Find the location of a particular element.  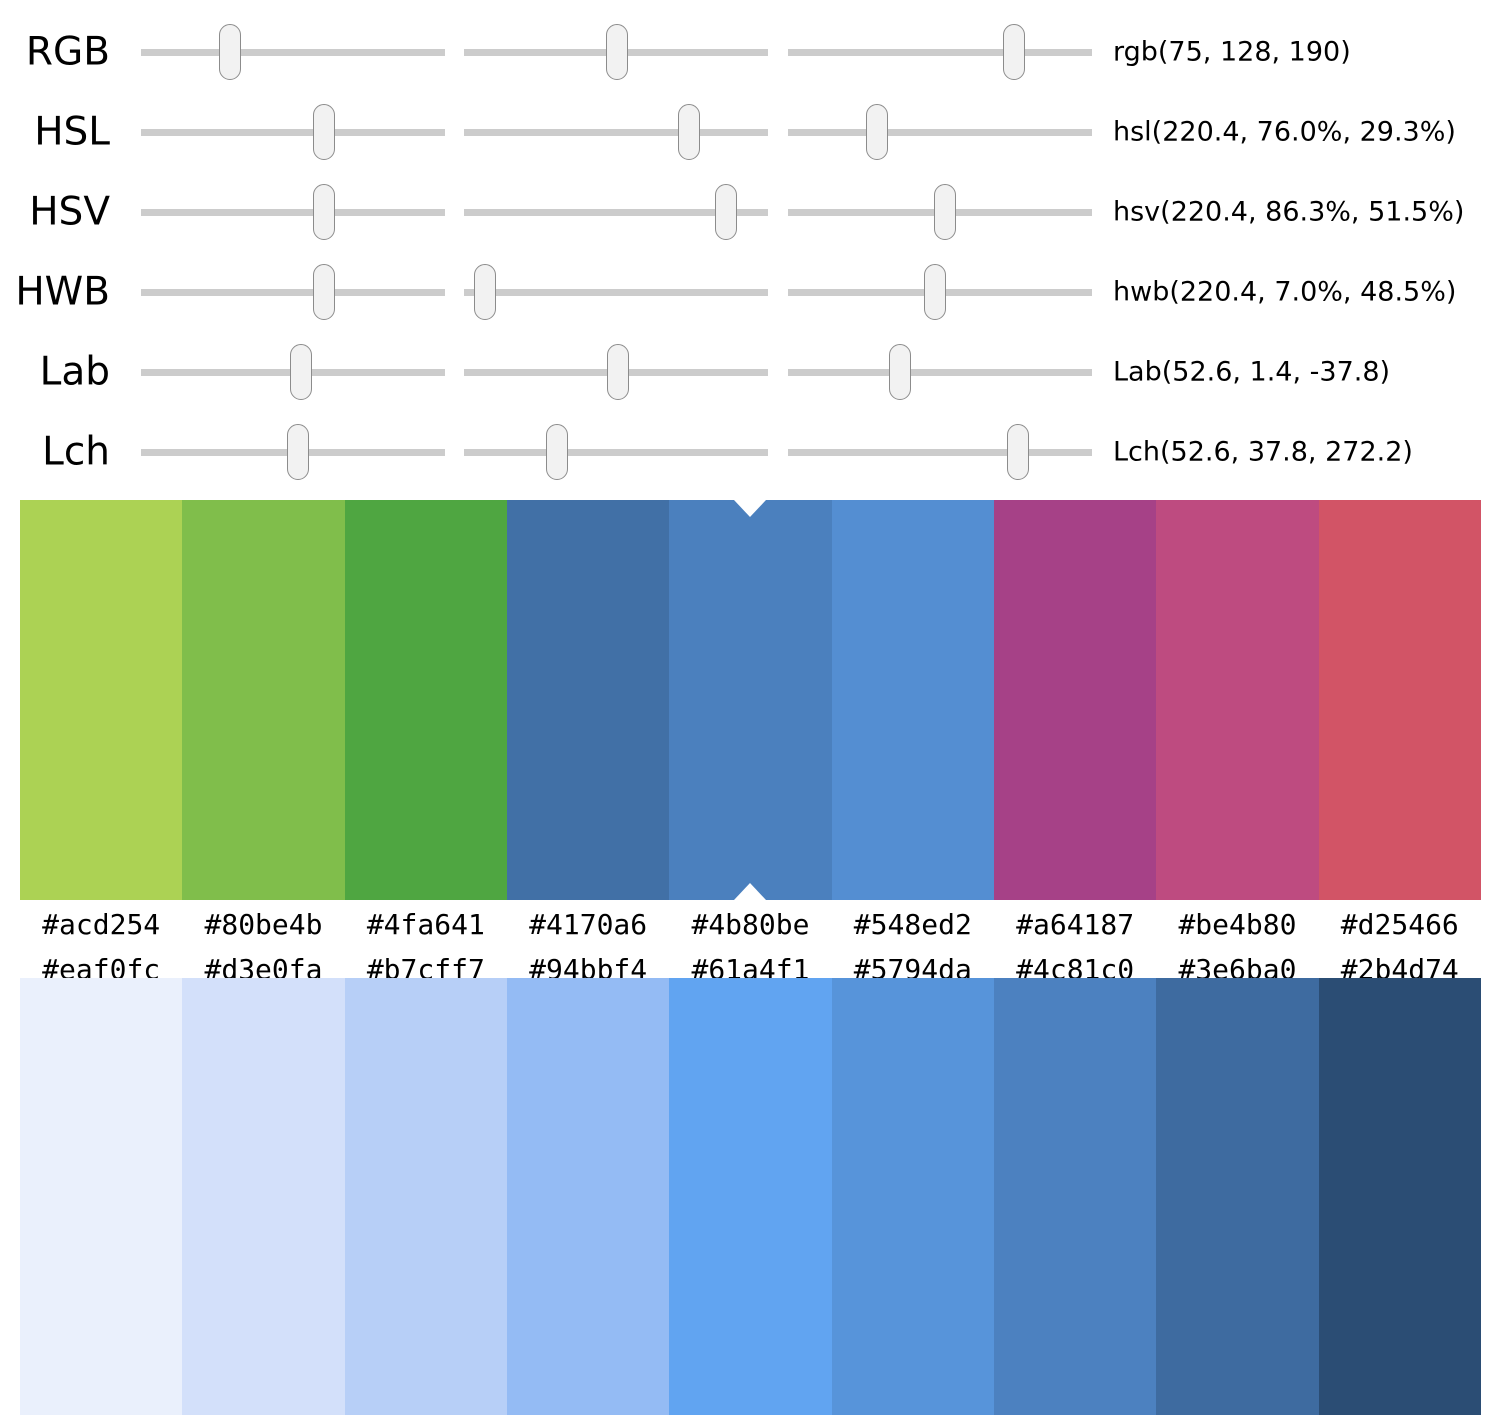

slider-rgb-green is located at coordinates (616, 52).